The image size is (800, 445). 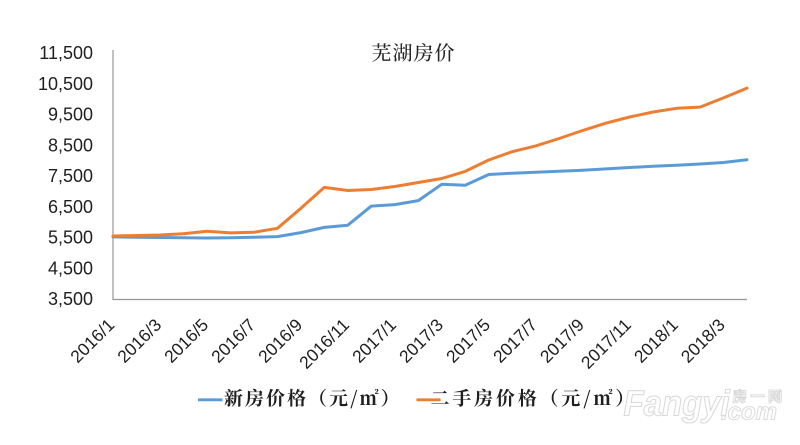 I want to click on svg-text: 4,500, so click(x=70, y=268).